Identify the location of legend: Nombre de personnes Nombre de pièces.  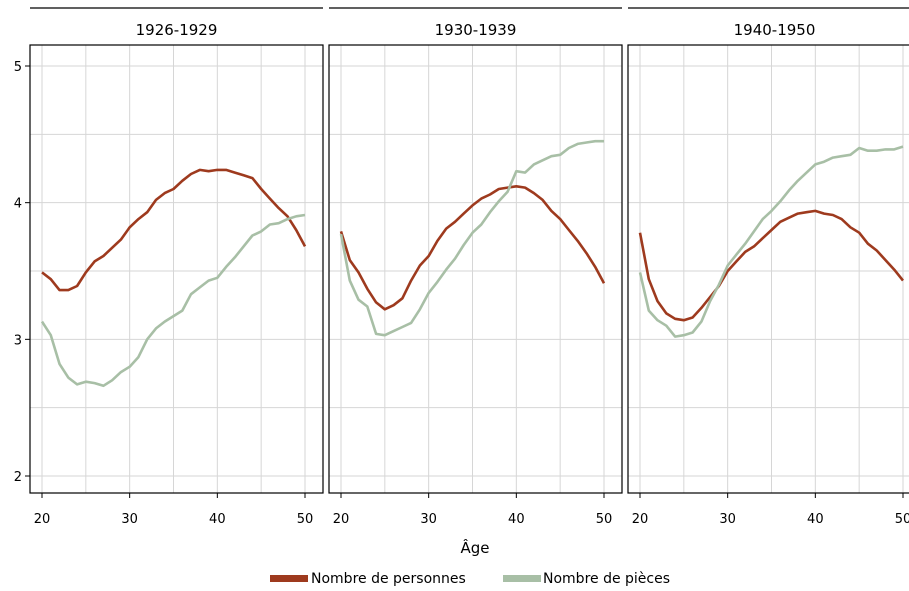
(470, 579).